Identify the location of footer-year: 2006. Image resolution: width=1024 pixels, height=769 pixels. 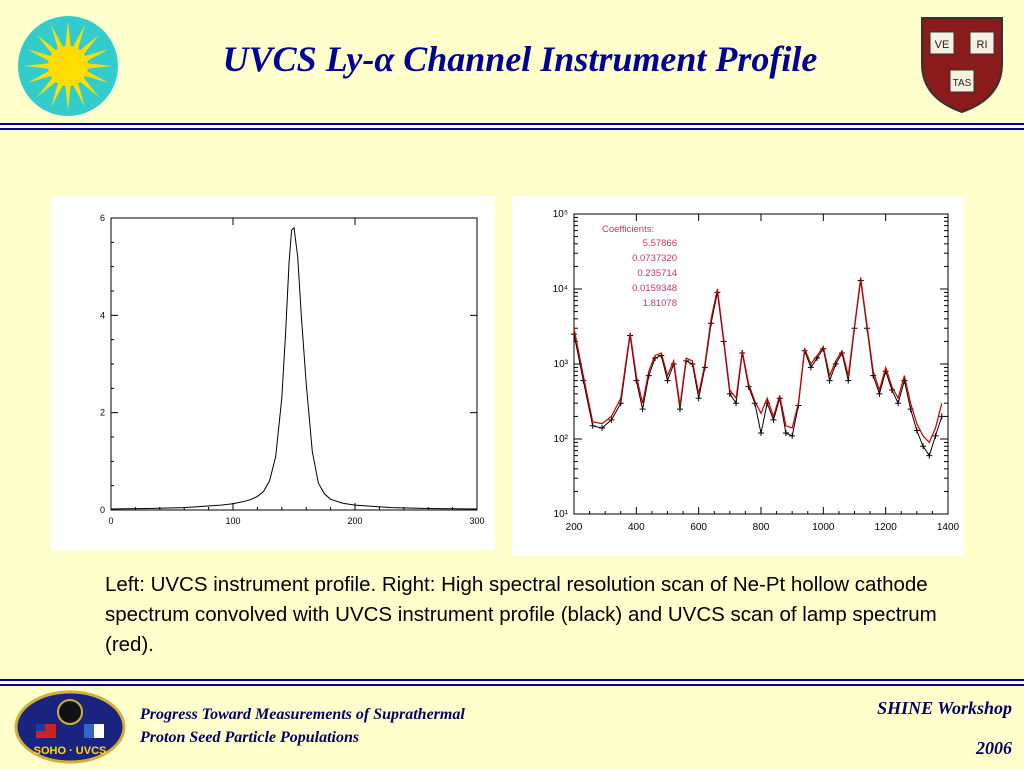
(994, 748).